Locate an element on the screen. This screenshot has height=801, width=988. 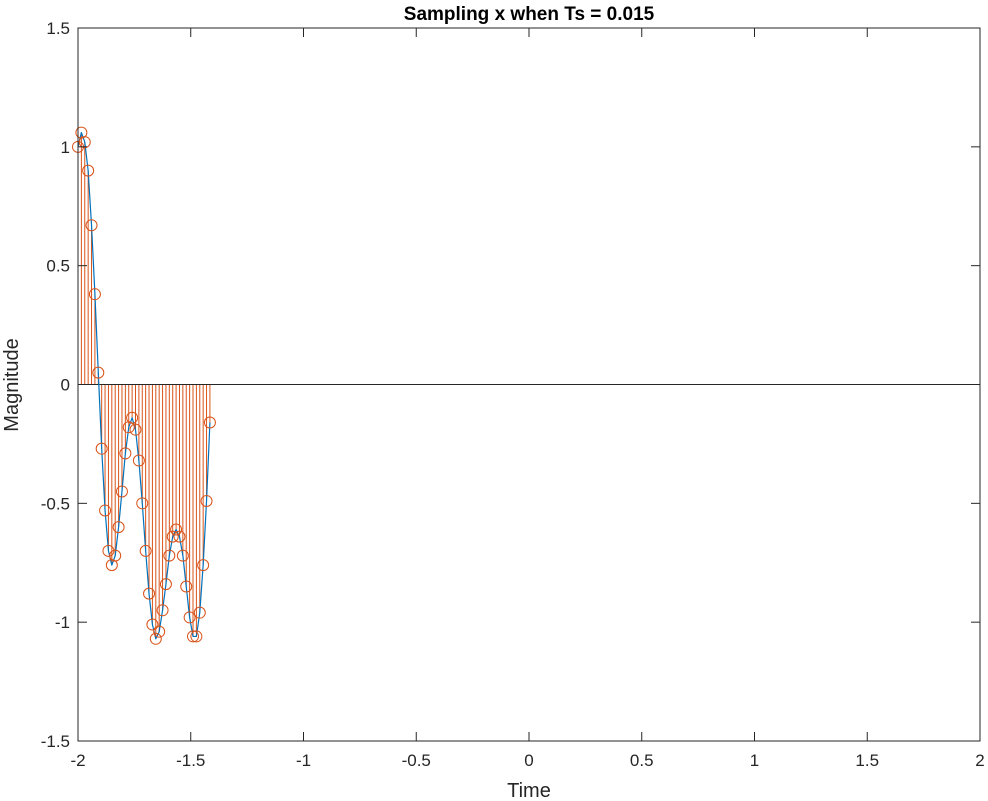
y-tick-label: 1 is located at coordinates (65, 147).